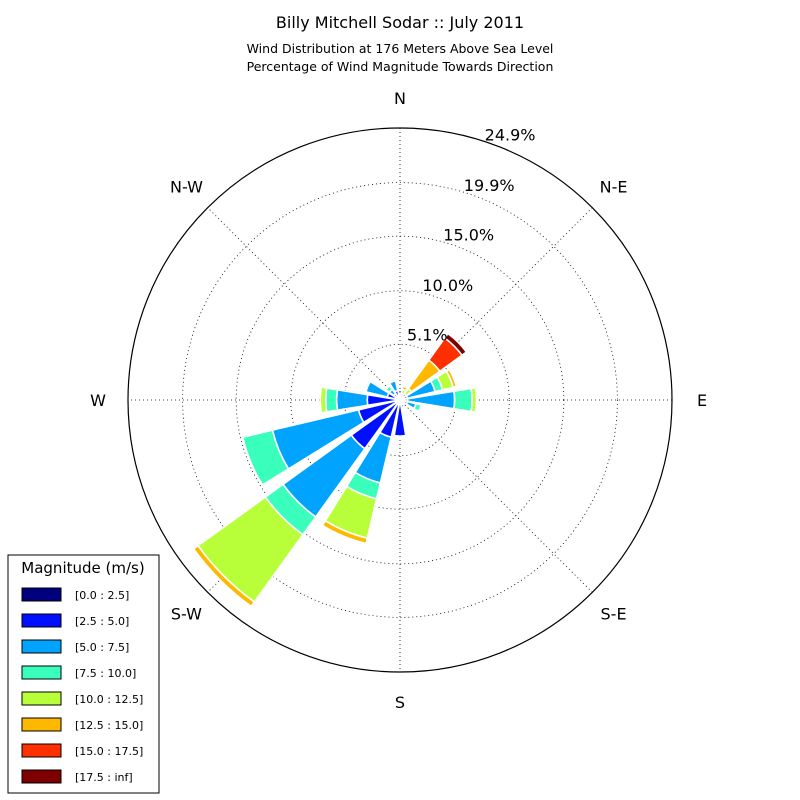  Describe the element at coordinates (468, 235) in the screenshot. I see `ring-label-3: 15.0%` at that location.